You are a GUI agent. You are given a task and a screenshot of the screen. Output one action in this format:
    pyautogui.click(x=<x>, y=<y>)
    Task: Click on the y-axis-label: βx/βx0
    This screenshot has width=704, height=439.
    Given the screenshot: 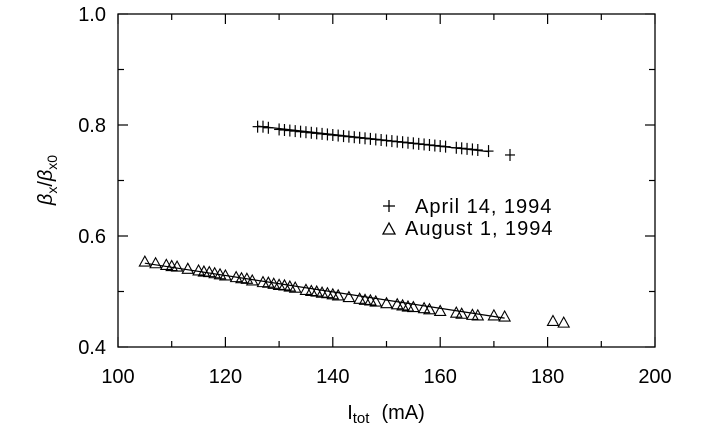 What is the action you would take?
    pyautogui.click(x=47, y=180)
    